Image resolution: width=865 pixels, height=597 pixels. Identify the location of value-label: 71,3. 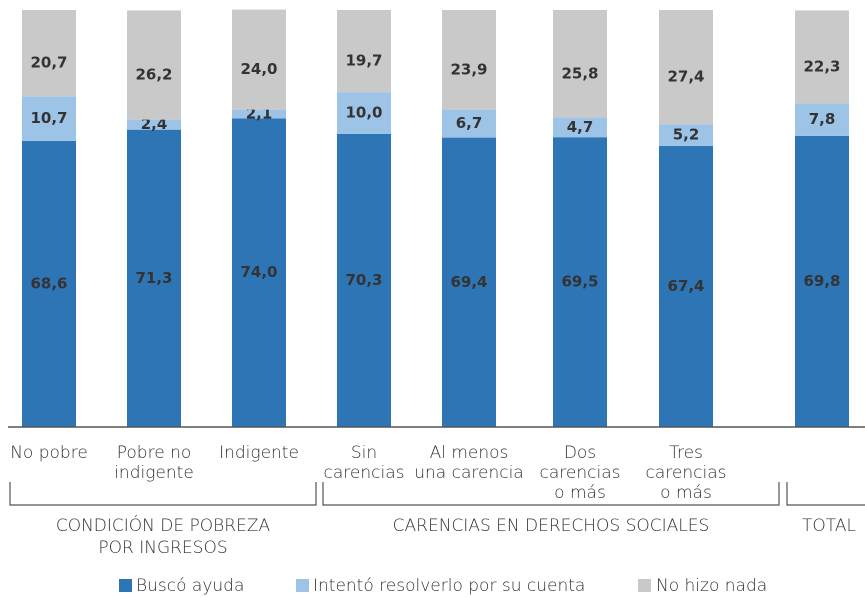
(153, 278).